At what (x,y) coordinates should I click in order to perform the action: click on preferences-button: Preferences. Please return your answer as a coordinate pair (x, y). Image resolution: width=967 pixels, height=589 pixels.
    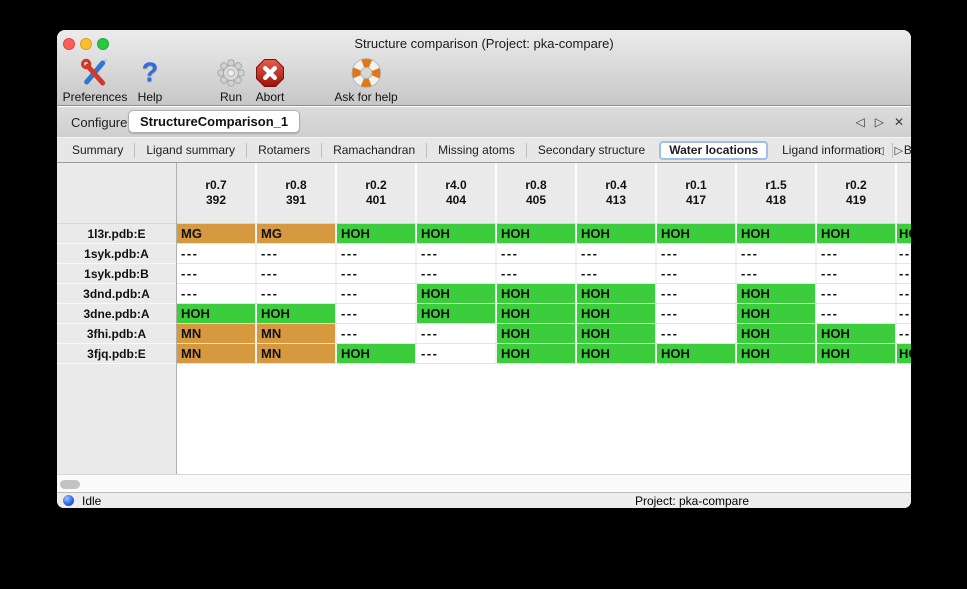
    Looking at the image, I should click on (95, 80).